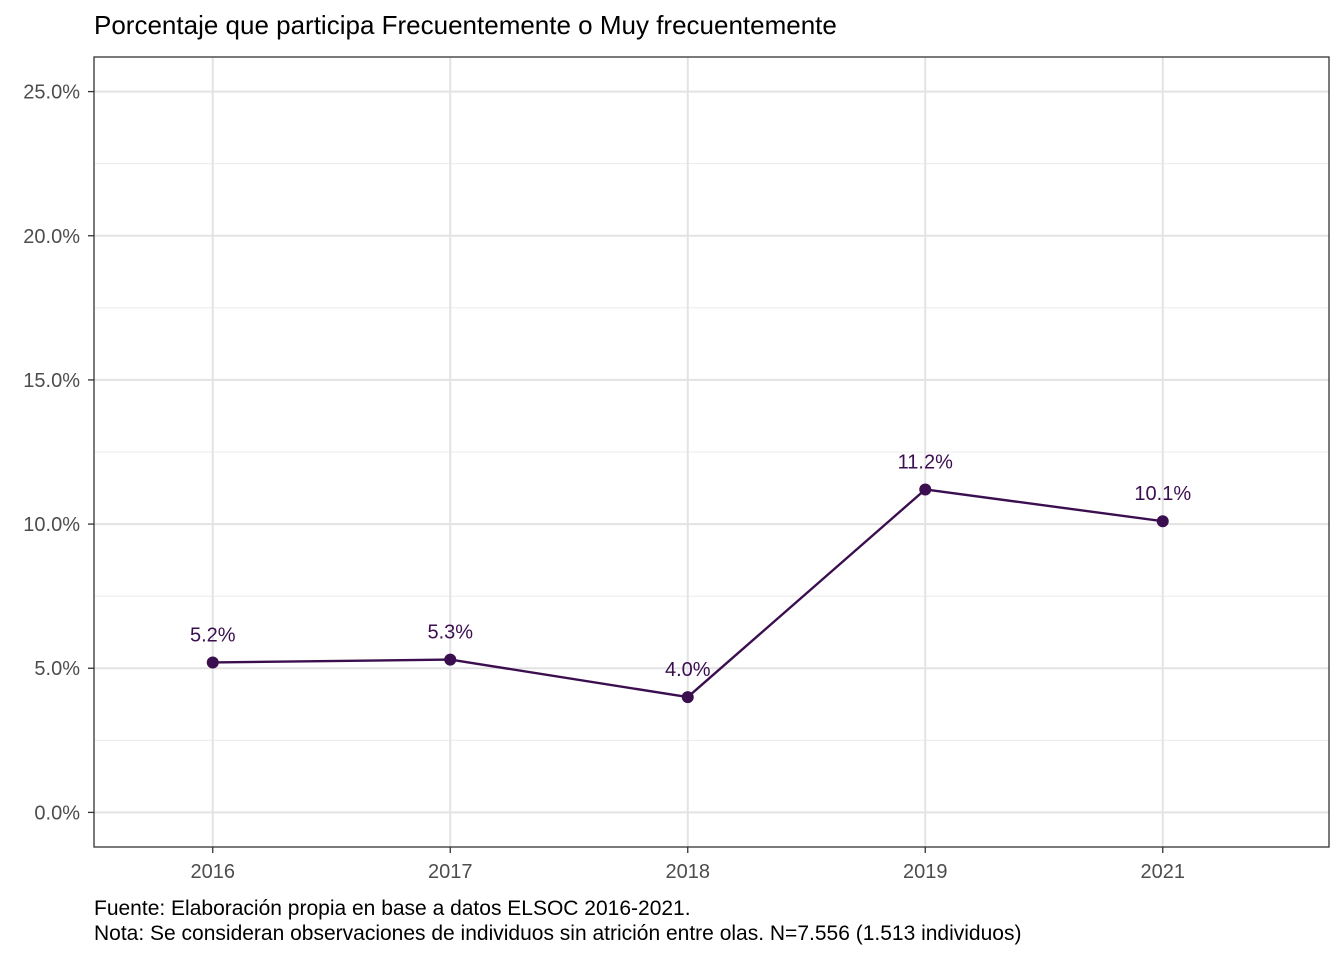  Describe the element at coordinates (450, 633) in the screenshot. I see `data-label: 5.3%` at that location.